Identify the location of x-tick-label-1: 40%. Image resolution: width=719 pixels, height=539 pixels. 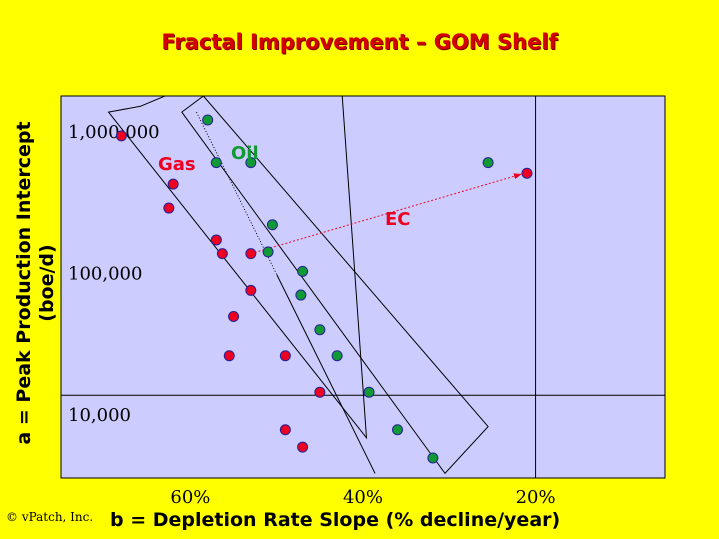
(363, 497).